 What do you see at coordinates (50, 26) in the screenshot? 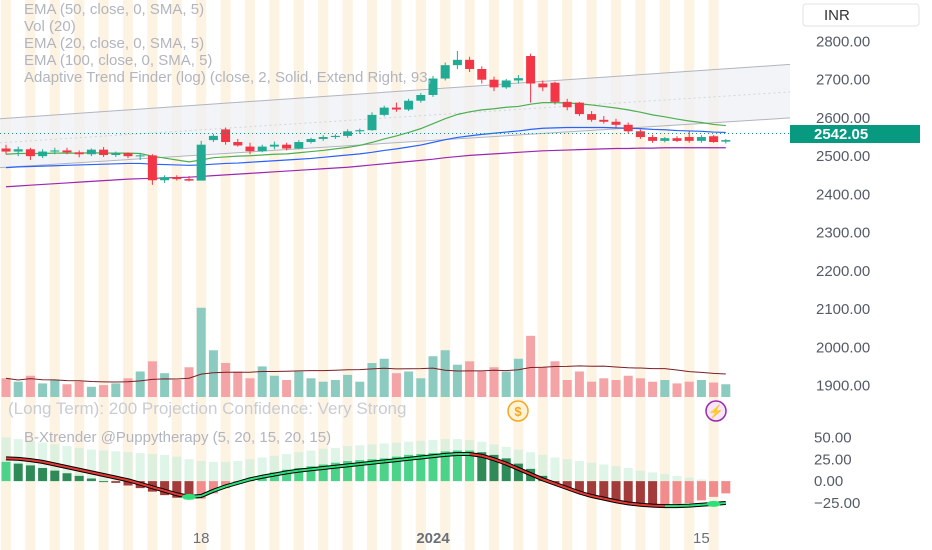
I see `legend-volume: Vol (20)` at bounding box center [50, 26].